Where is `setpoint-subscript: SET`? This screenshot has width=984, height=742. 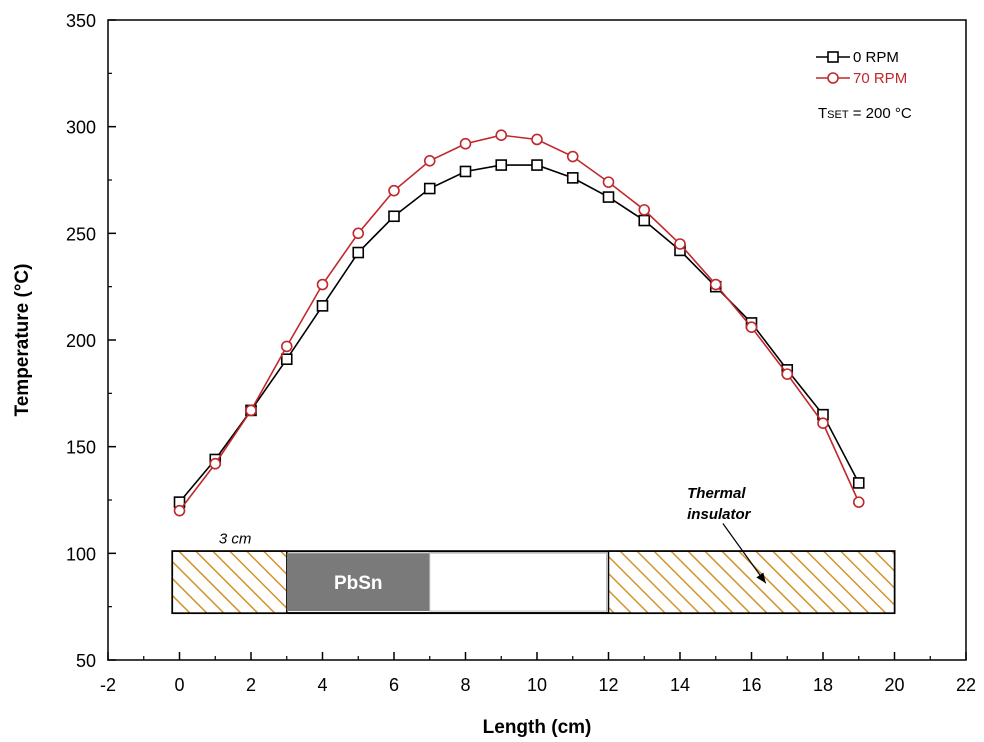 setpoint-subscript: SET is located at coordinates (838, 115).